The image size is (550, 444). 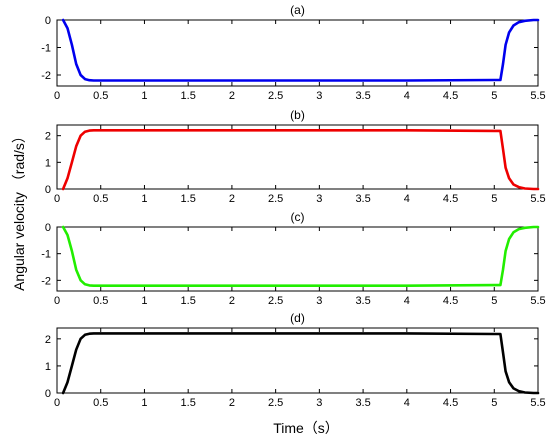 I want to click on plot-frame-a, so click(x=297, y=53).